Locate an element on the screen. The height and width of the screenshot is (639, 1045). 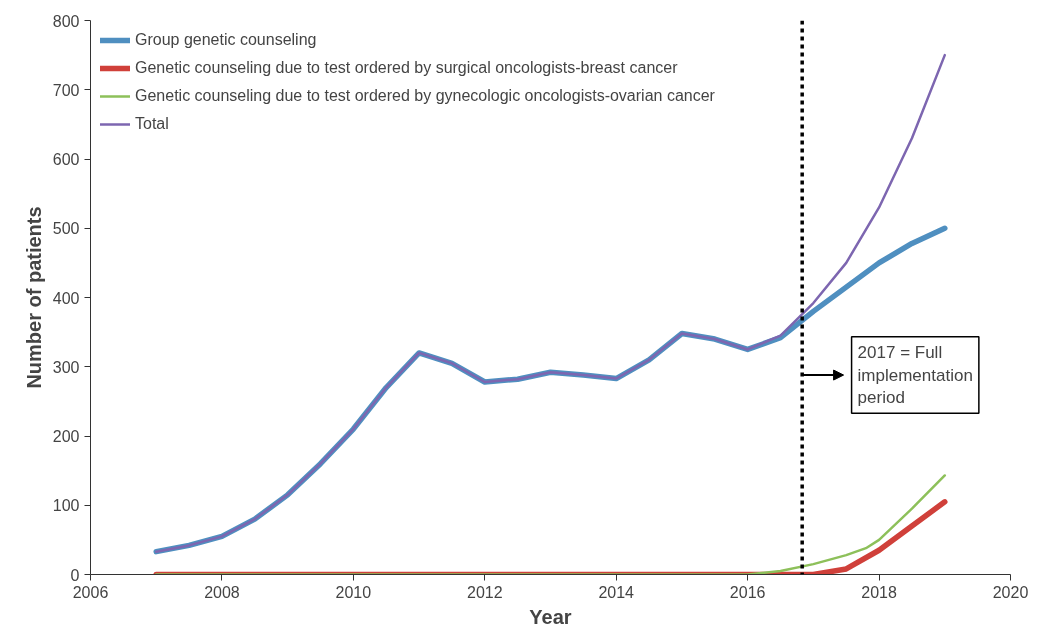
x-tick-label: 2010 is located at coordinates (353, 592).